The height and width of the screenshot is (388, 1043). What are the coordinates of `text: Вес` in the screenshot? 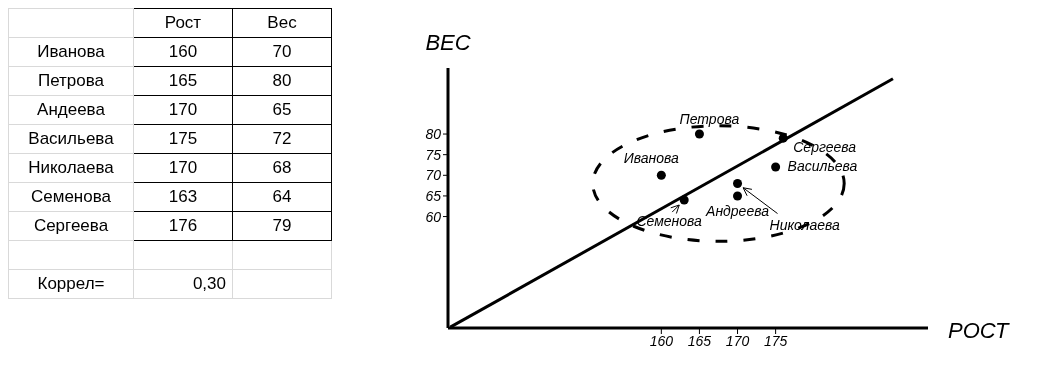 It's located at (282, 23).